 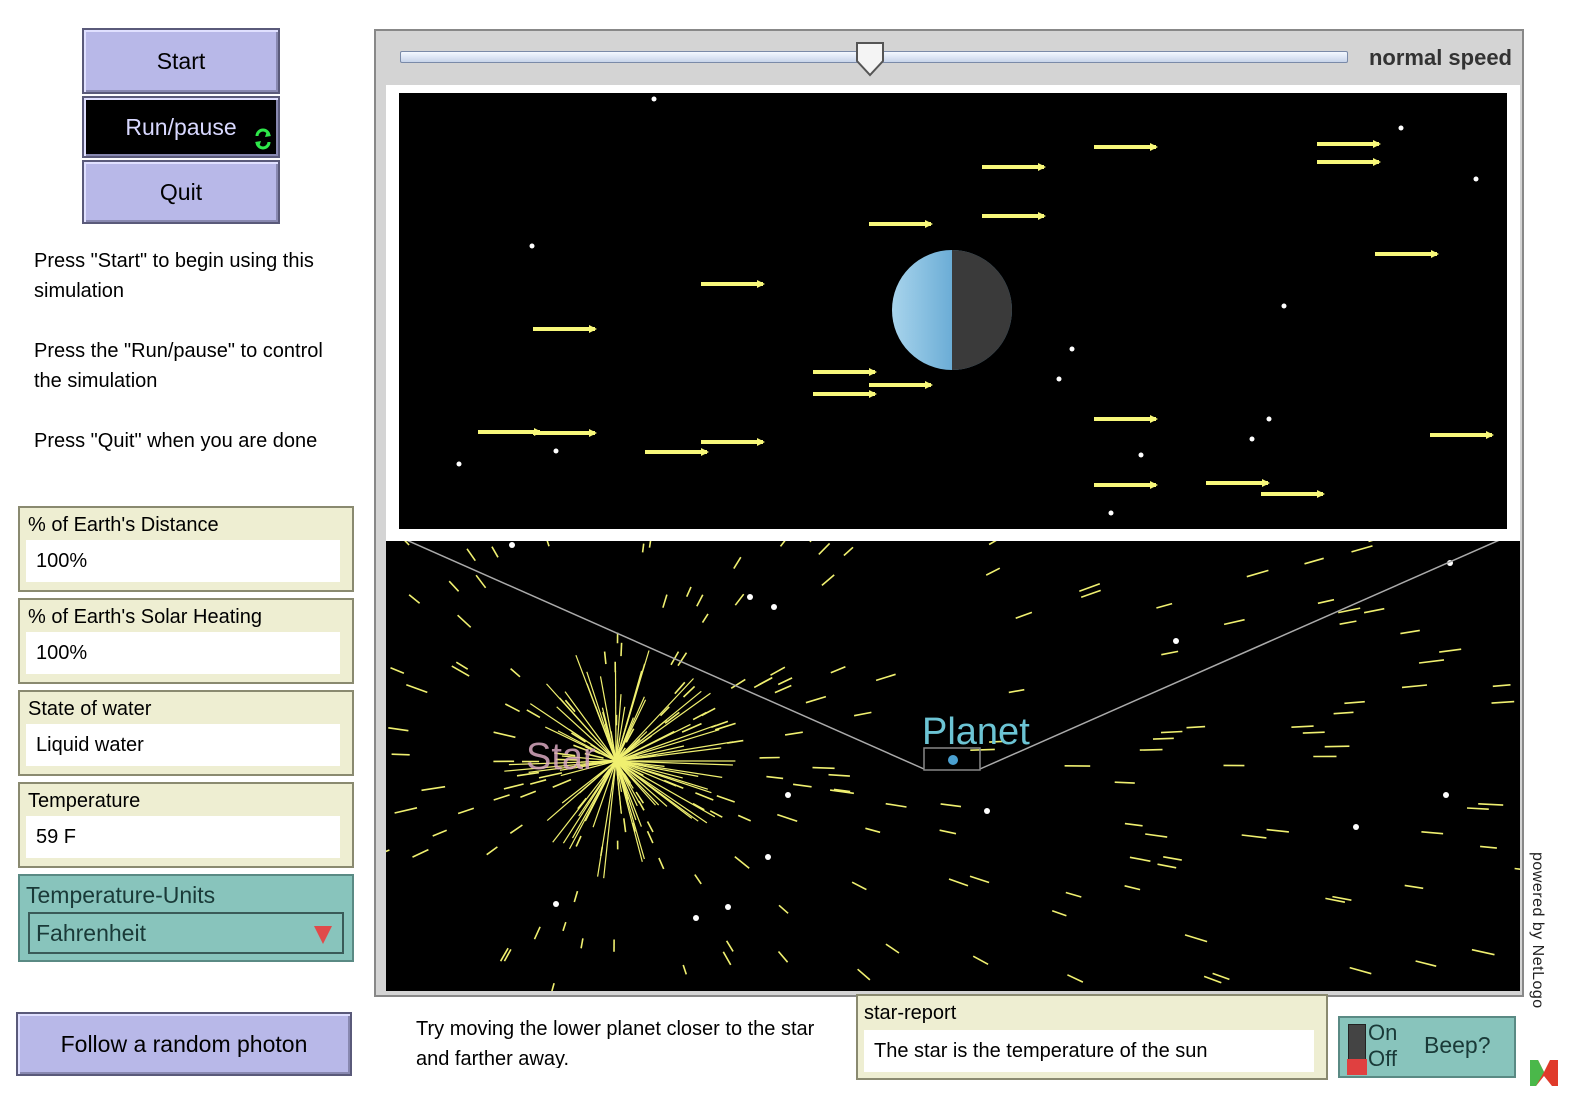 I want to click on dropdown-arrow-icon, so click(x=323, y=935).